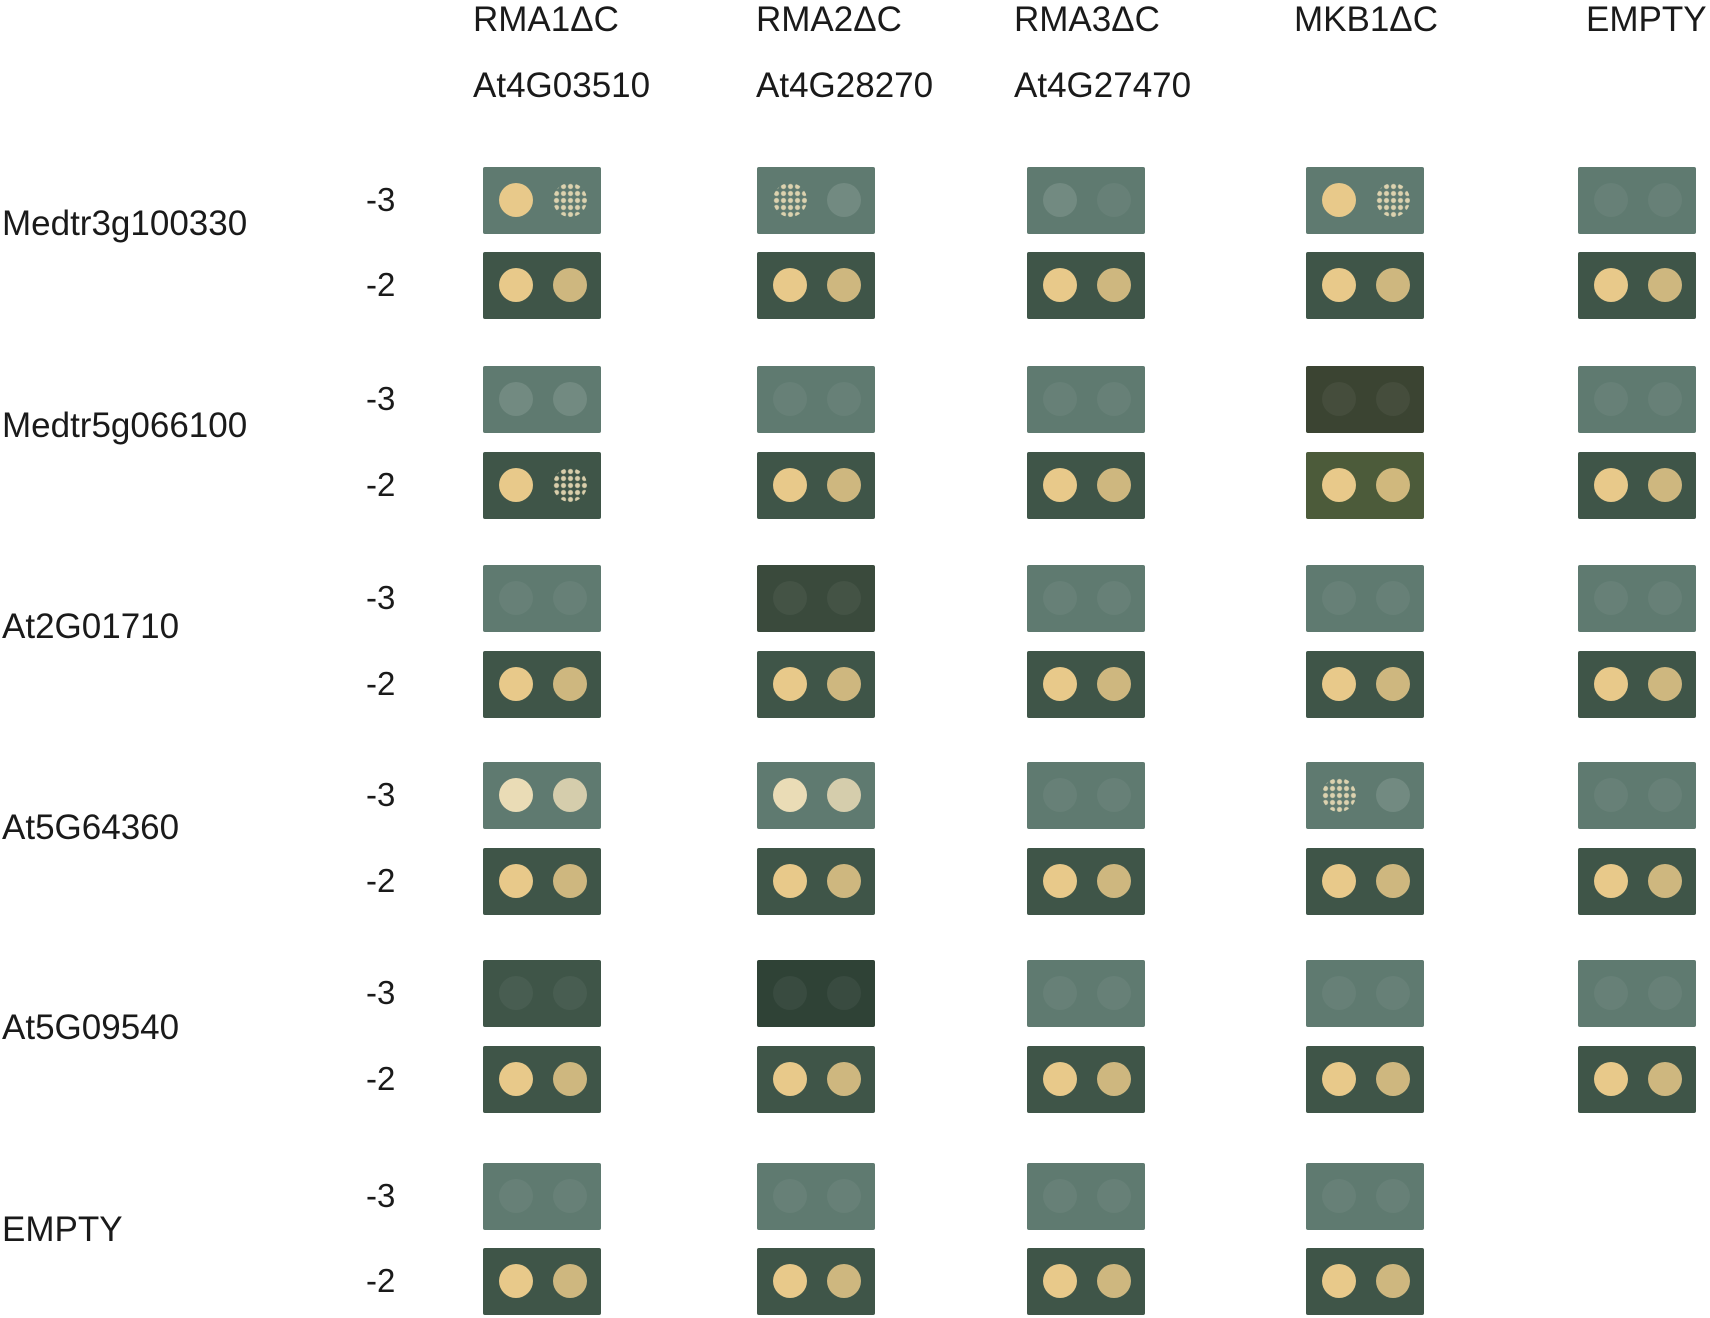 The image size is (1710, 1318). Describe the element at coordinates (845, 85) in the screenshot. I see `column-locus-2: At4G28270` at that location.